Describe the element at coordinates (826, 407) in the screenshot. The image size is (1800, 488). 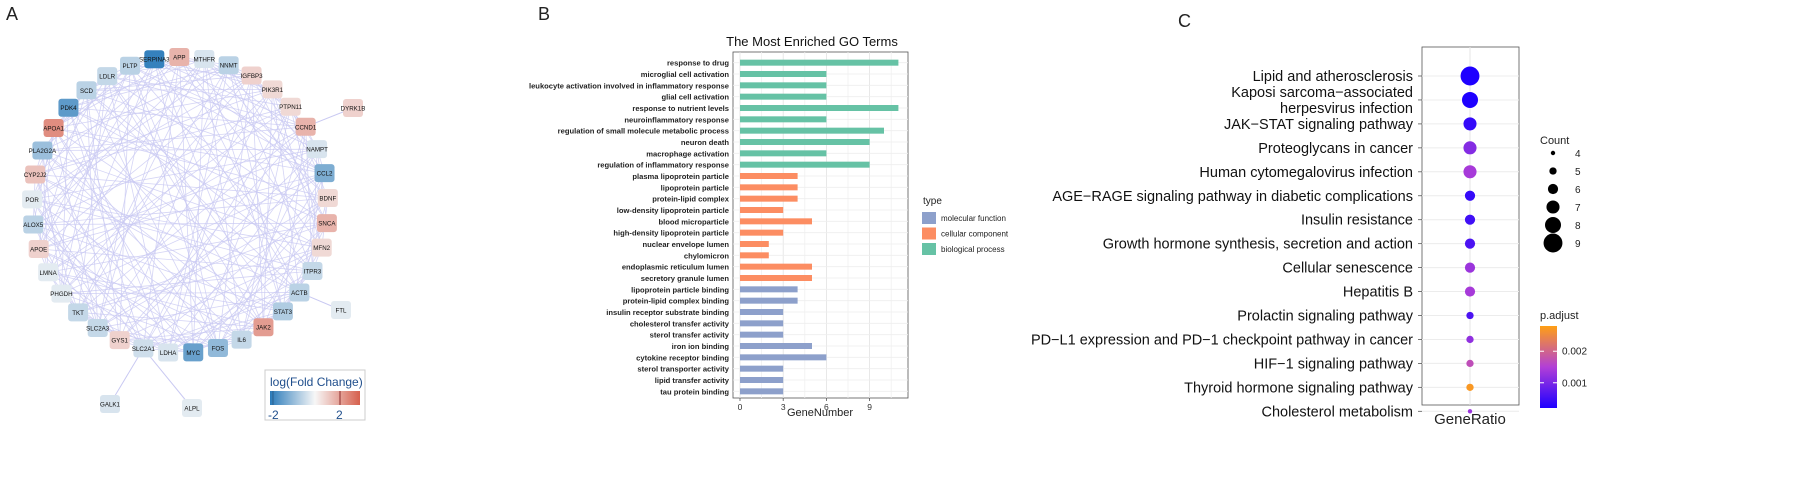
I see `x-tick-label: 6` at that location.